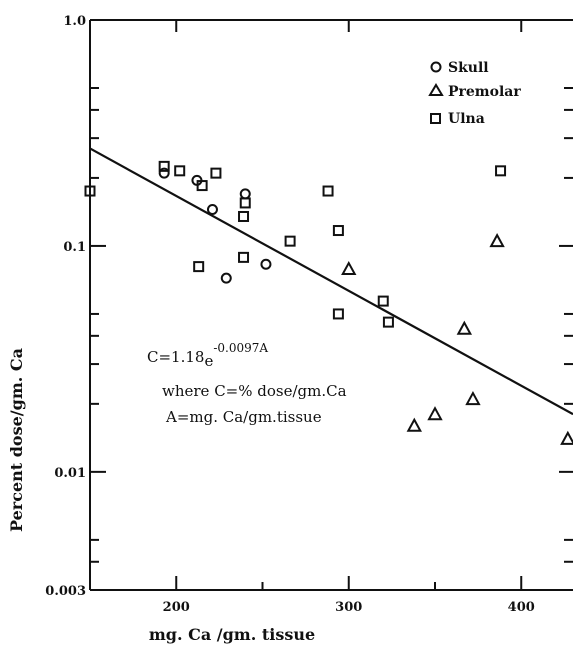 The height and width of the screenshot is (646, 573). Describe the element at coordinates (175, 357) in the screenshot. I see `equation-base: C=1.18` at that location.